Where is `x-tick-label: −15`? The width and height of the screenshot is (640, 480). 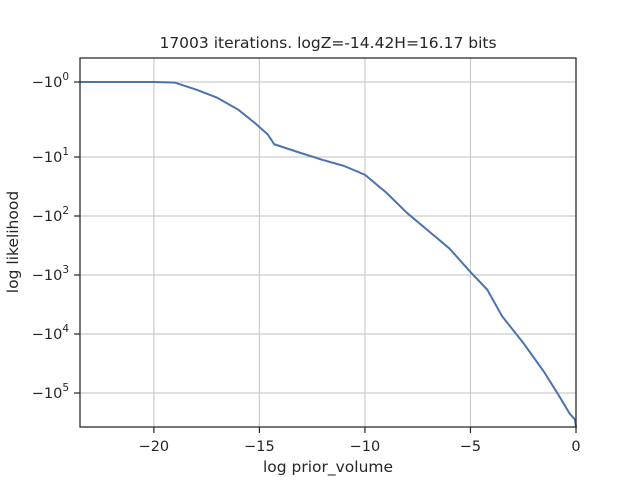 x-tick-label: −15 is located at coordinates (259, 447).